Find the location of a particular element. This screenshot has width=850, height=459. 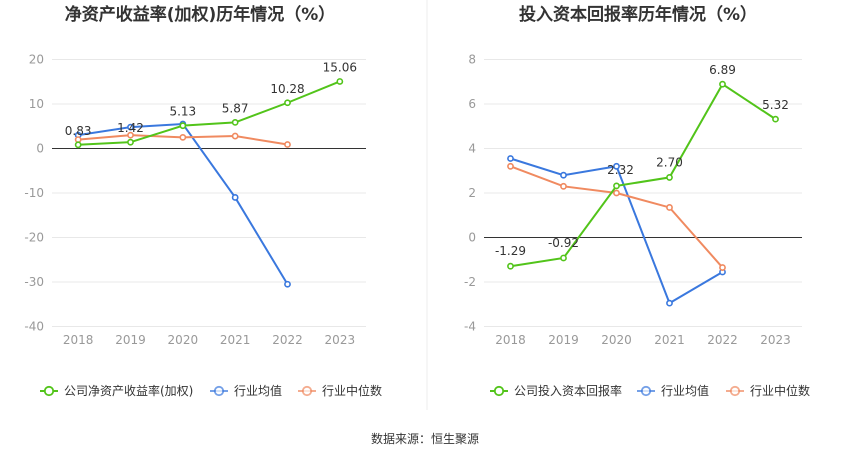

data-label: -0.92 is located at coordinates (563, 243).